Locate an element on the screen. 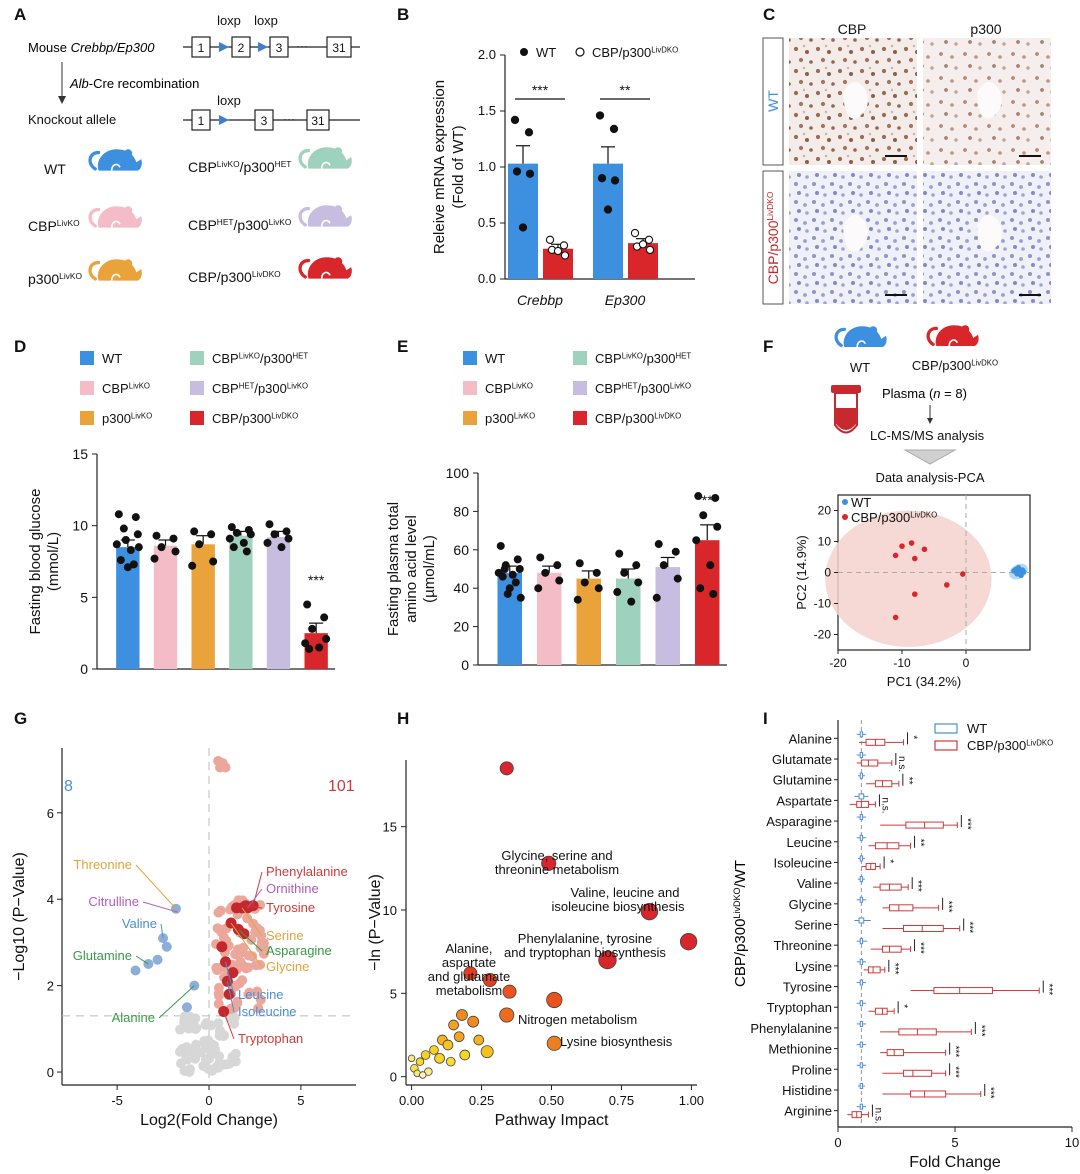  genotype-label: WT is located at coordinates (55, 169).